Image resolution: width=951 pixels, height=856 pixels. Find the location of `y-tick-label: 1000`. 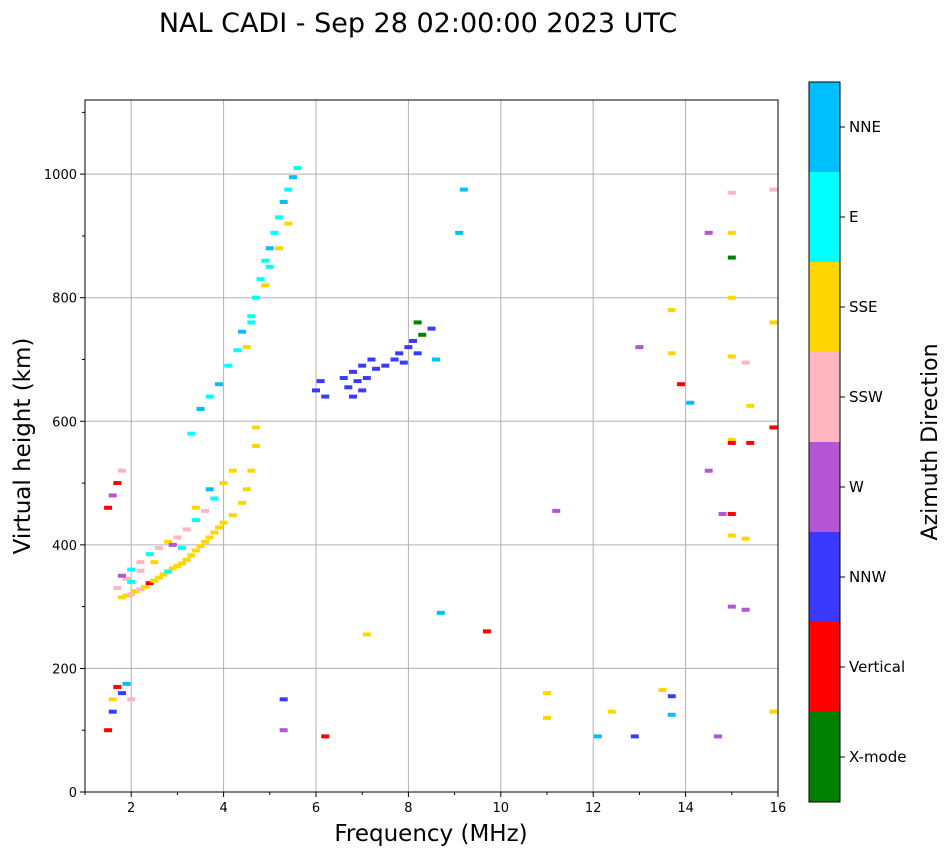

y-tick-label: 1000 is located at coordinates (60, 175).